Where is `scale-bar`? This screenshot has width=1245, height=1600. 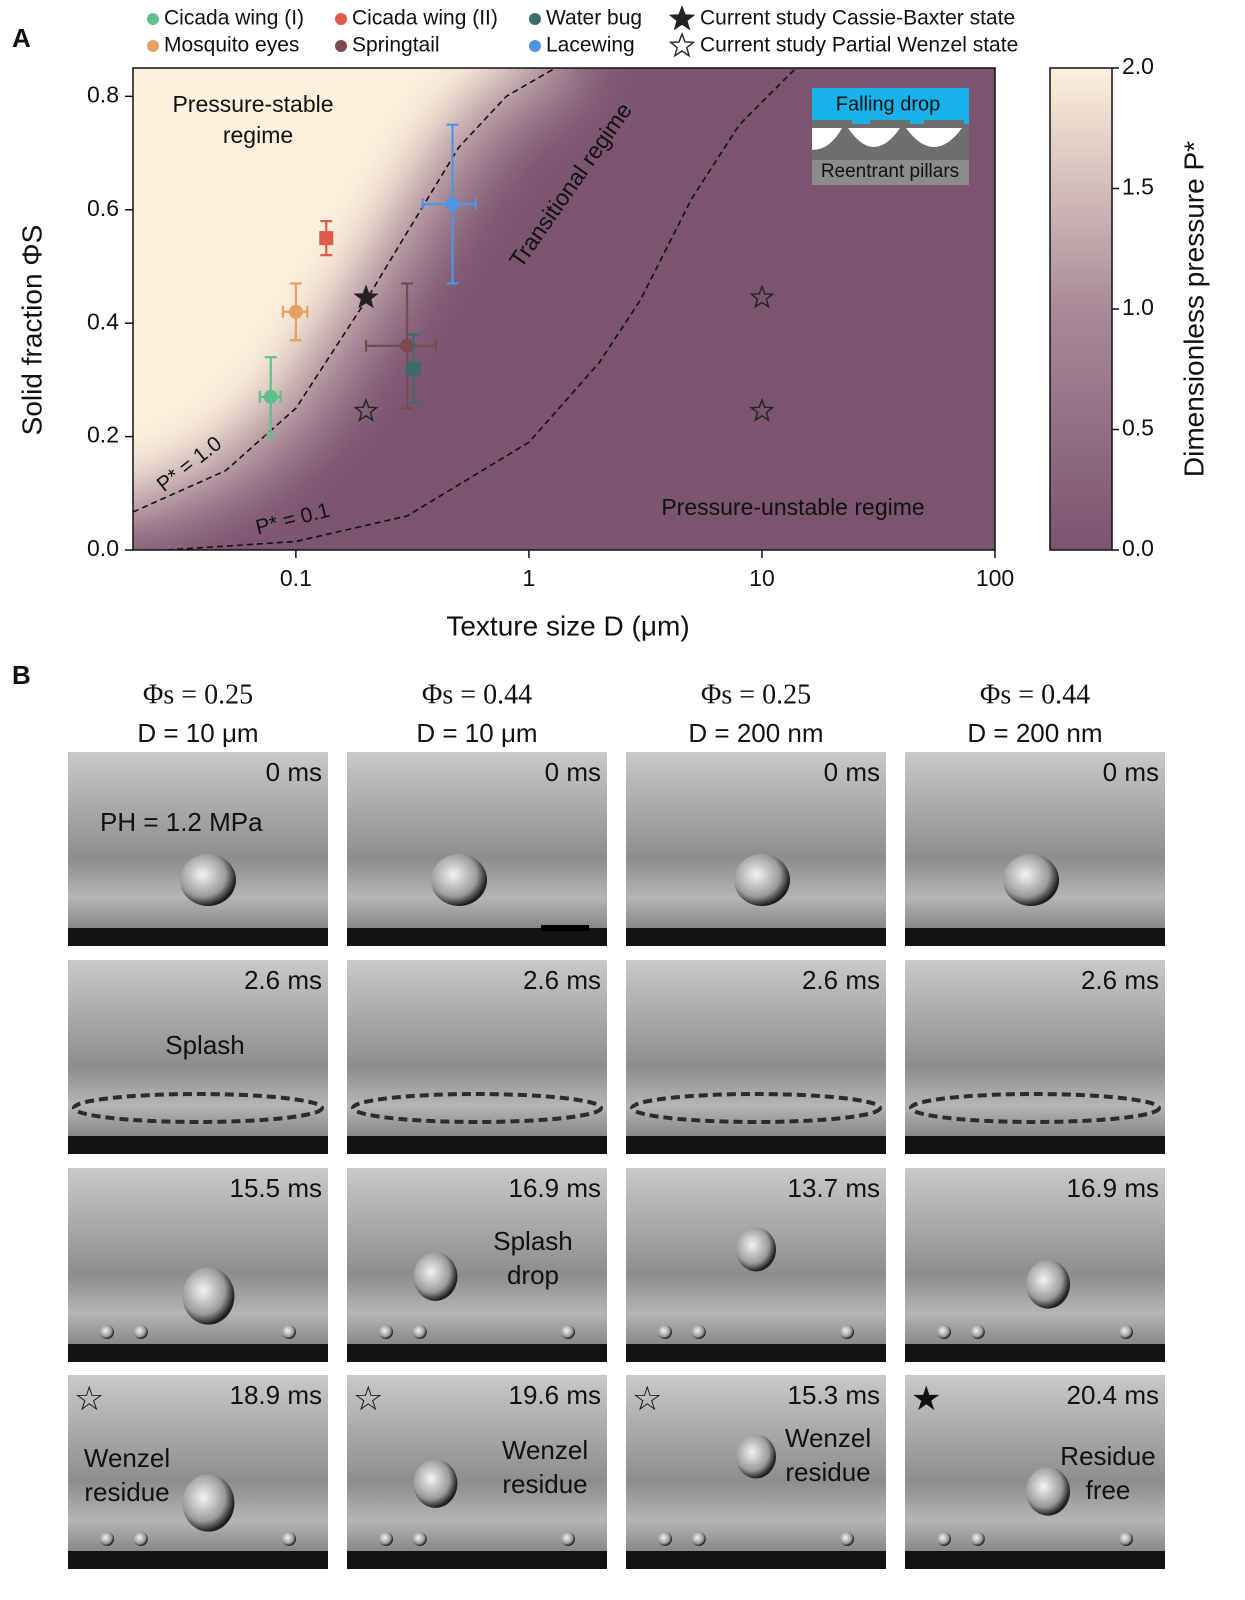 scale-bar is located at coordinates (565, 928).